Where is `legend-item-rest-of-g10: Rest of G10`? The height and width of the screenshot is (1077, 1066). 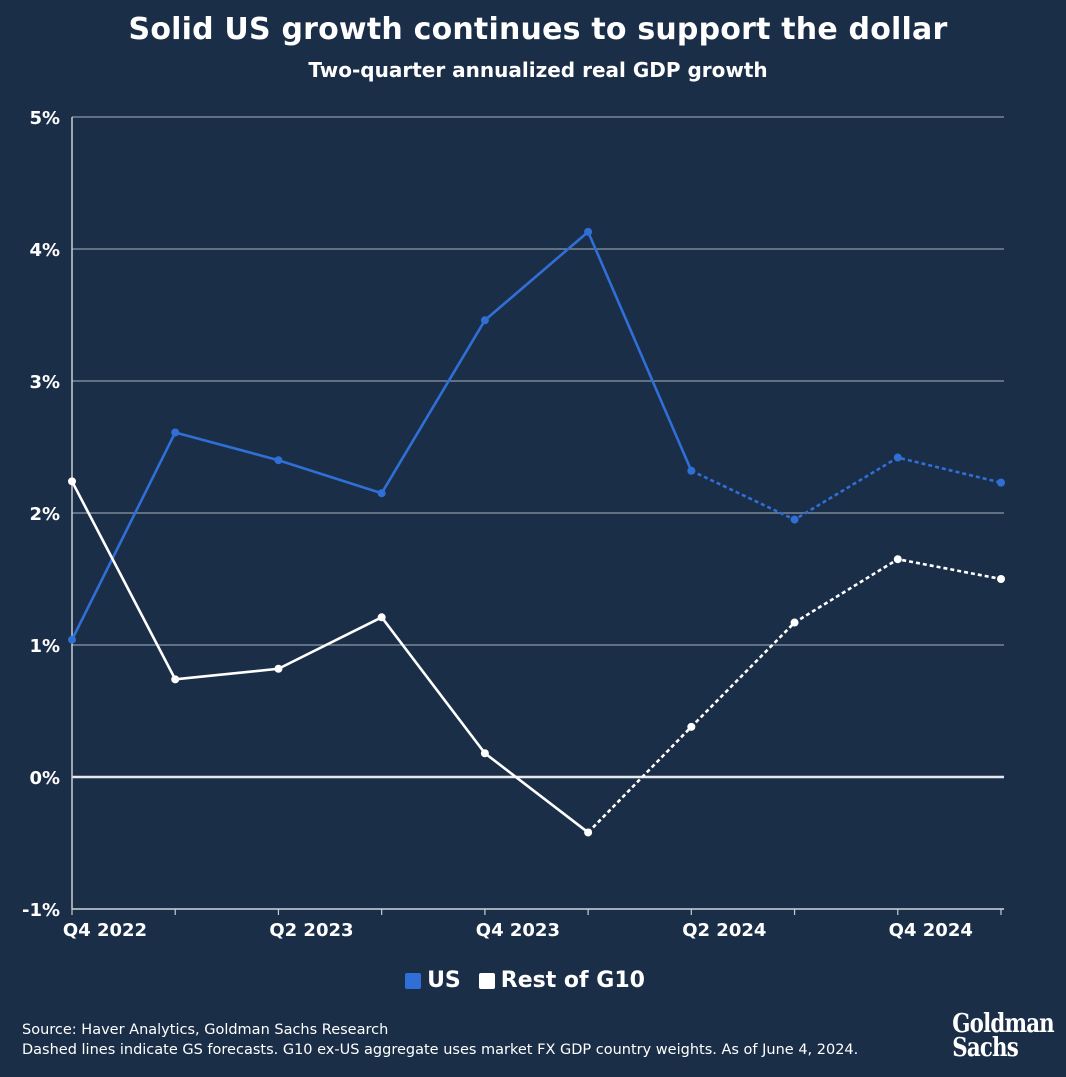 legend-item-rest-of-g10: Rest of G10 is located at coordinates (561, 980).